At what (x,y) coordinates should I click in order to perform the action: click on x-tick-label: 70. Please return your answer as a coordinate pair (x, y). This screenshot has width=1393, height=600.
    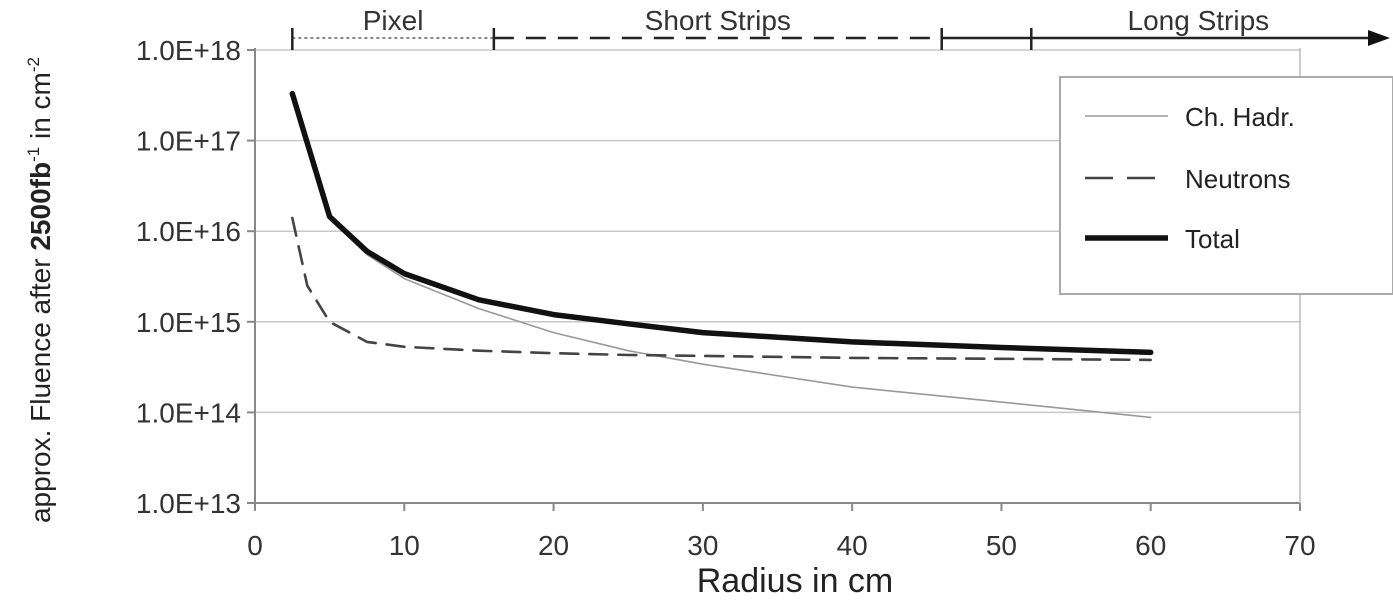
    Looking at the image, I should click on (1299, 545).